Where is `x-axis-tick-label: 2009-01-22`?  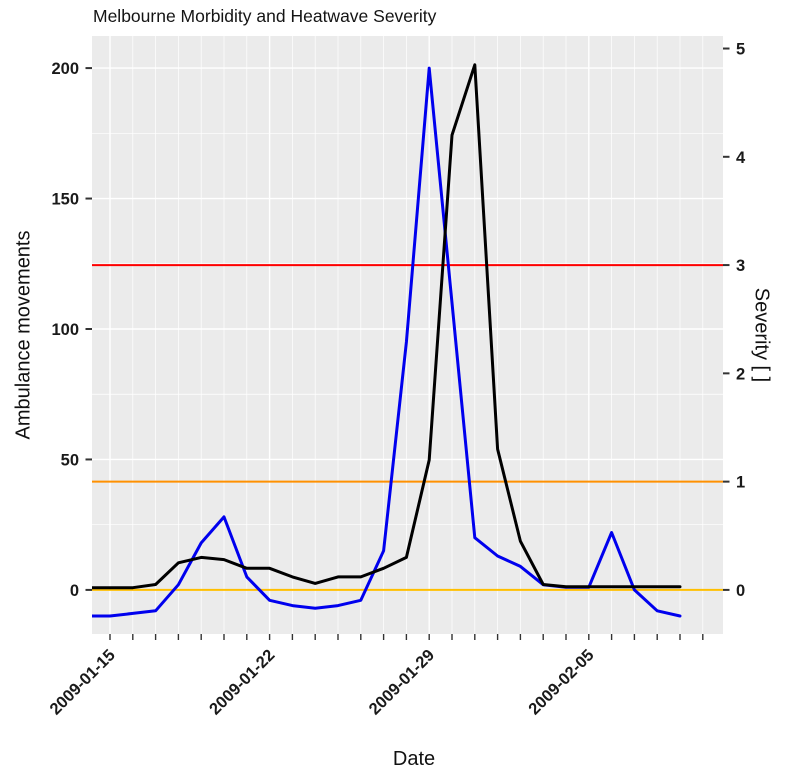 x-axis-tick-label: 2009-01-22 is located at coordinates (242, 682).